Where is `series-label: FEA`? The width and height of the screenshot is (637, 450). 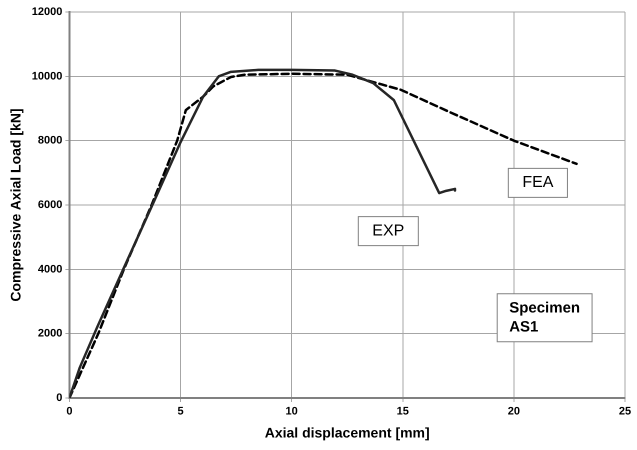 series-label: FEA is located at coordinates (538, 183).